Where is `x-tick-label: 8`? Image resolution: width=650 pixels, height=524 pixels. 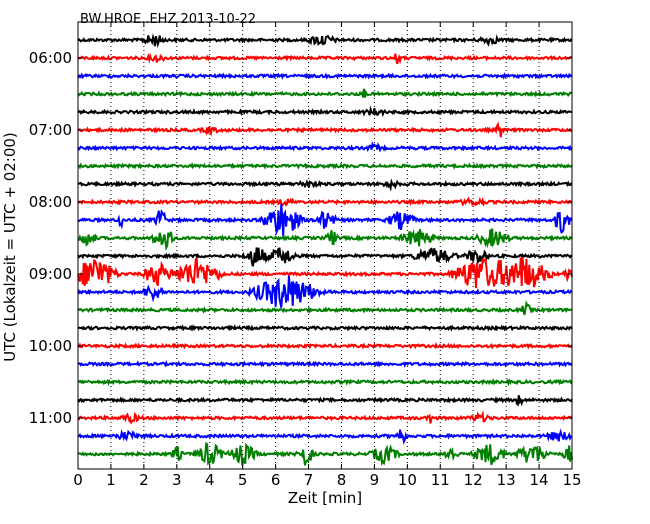 x-tick-label: 8 is located at coordinates (342, 480).